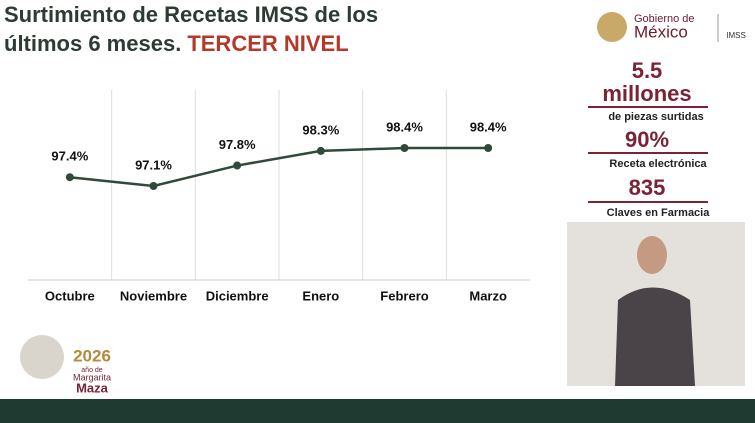 Image resolution: width=755 pixels, height=423 pixels. Describe the element at coordinates (279, 167) in the screenshot. I see `line` at that location.